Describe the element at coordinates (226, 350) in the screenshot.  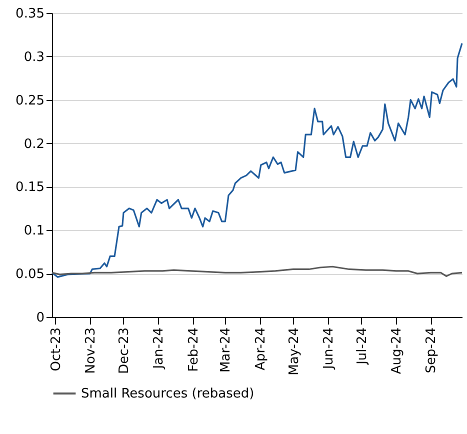
I see `x-tick-label: Mar-24` at that location.